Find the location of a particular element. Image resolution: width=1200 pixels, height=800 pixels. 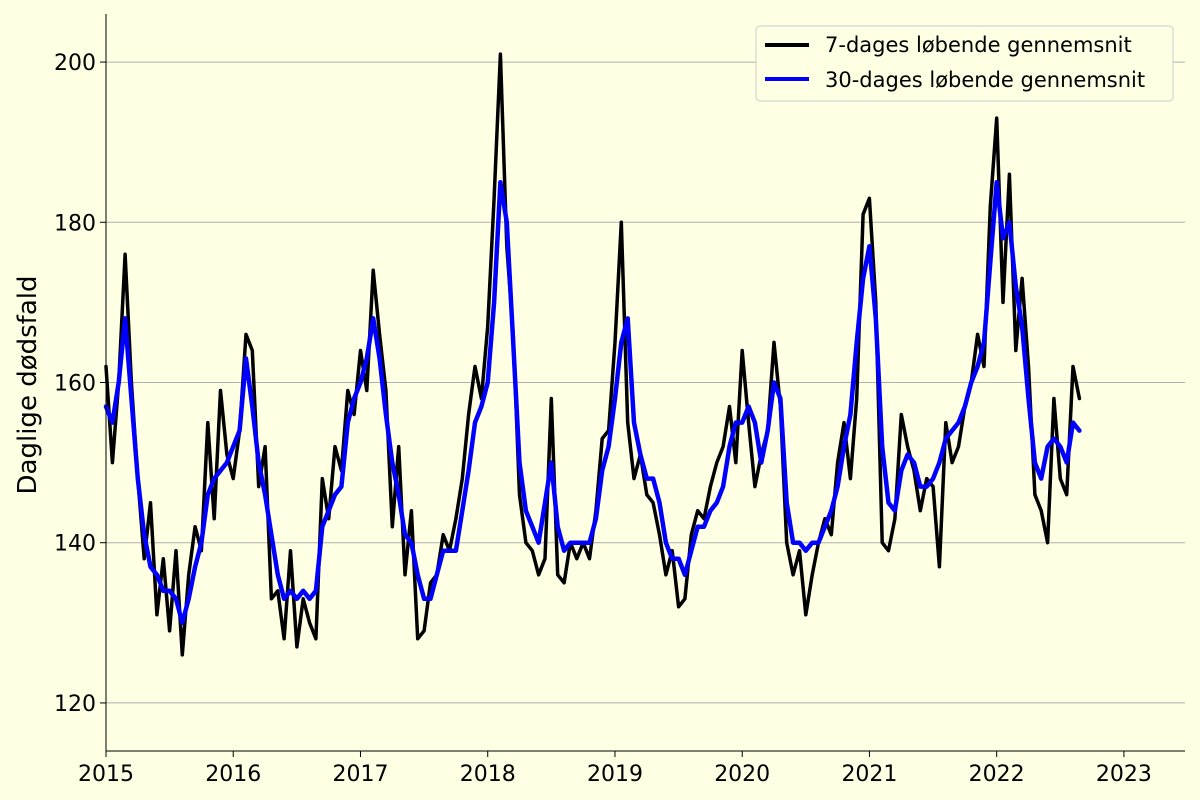

x-tick-label-2018: 2018 is located at coordinates (488, 774).